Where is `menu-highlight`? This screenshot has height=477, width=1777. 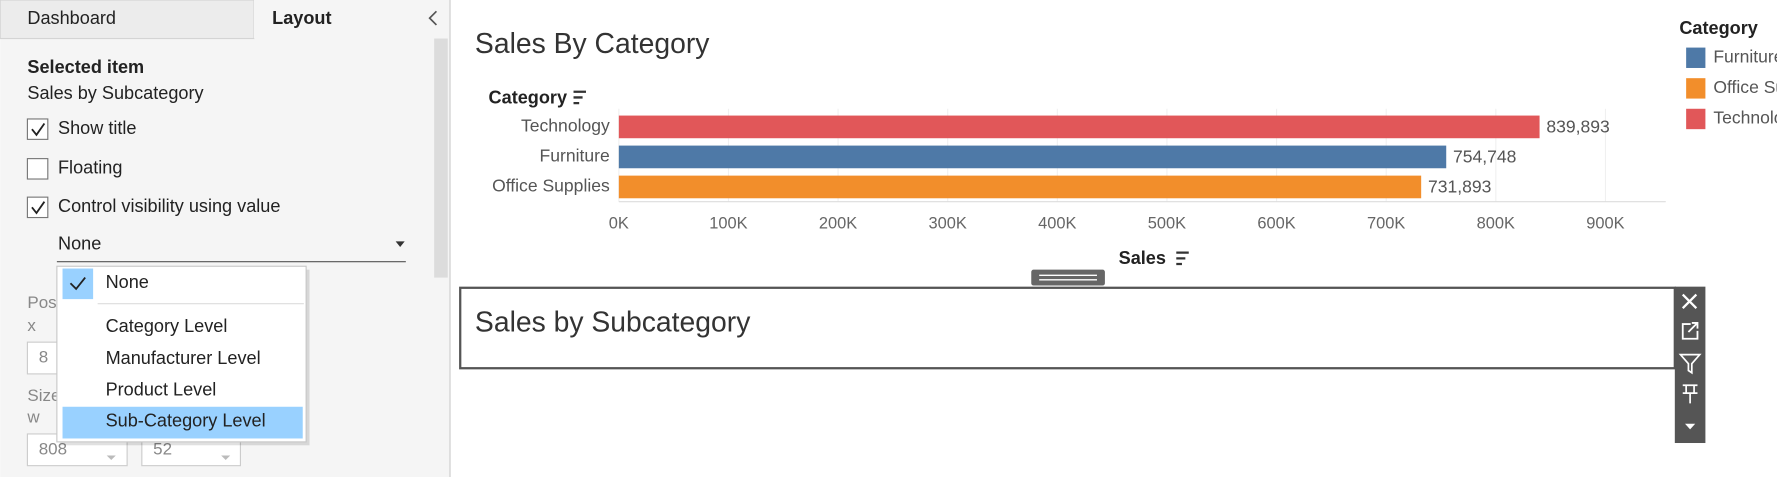
menu-highlight is located at coordinates (182, 422).